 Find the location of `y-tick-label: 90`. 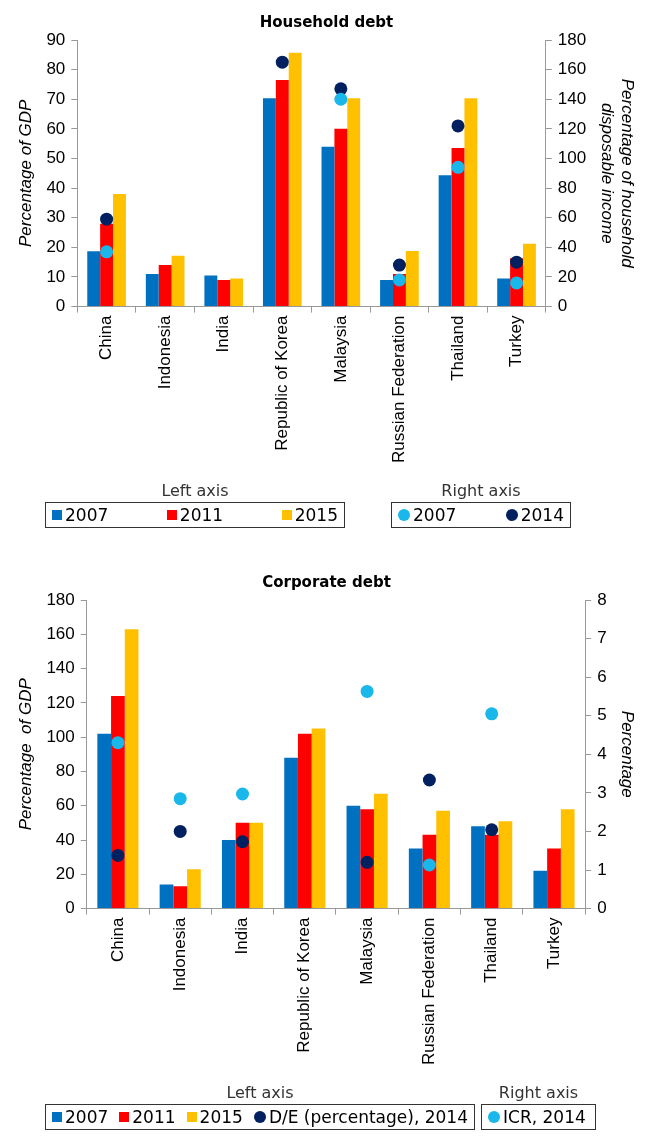

y-tick-label: 90 is located at coordinates (56, 39).